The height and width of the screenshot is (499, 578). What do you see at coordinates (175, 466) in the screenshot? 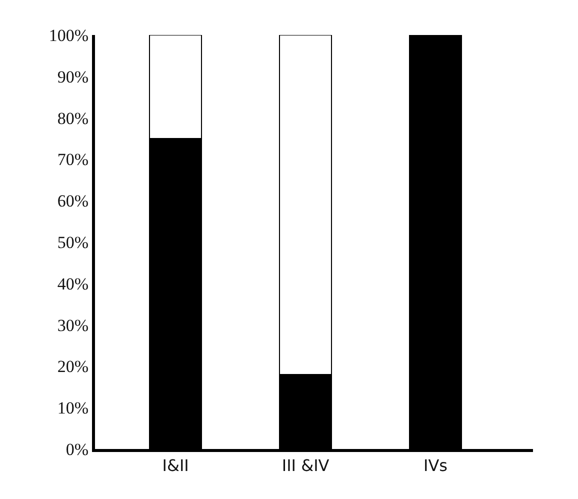
I see `x-tick-label: I&II` at bounding box center [175, 466].